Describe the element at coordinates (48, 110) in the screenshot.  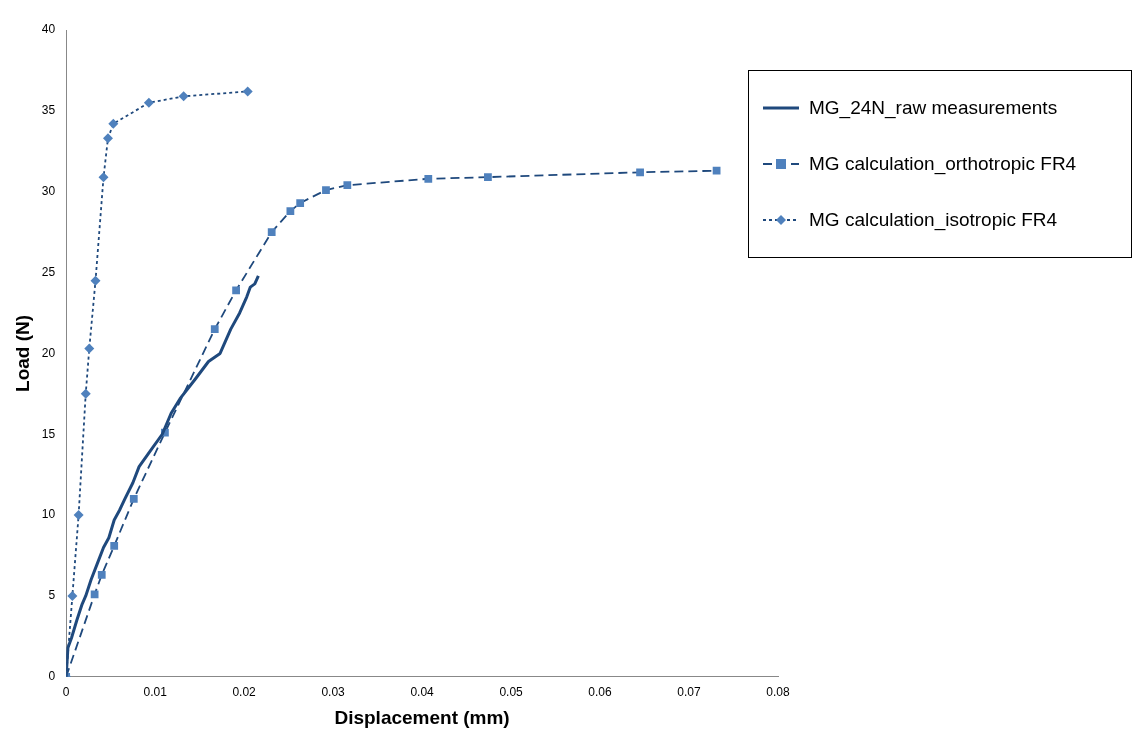
I see `y-tick-label: 35` at that location.